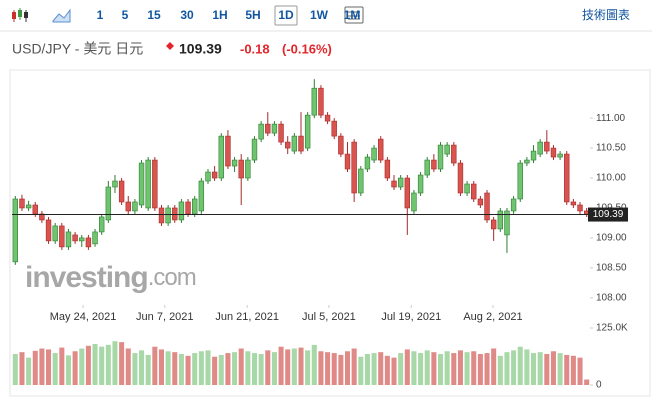 This screenshot has width=652, height=406. I want to click on y-tick-label: 108.00, so click(611, 297).